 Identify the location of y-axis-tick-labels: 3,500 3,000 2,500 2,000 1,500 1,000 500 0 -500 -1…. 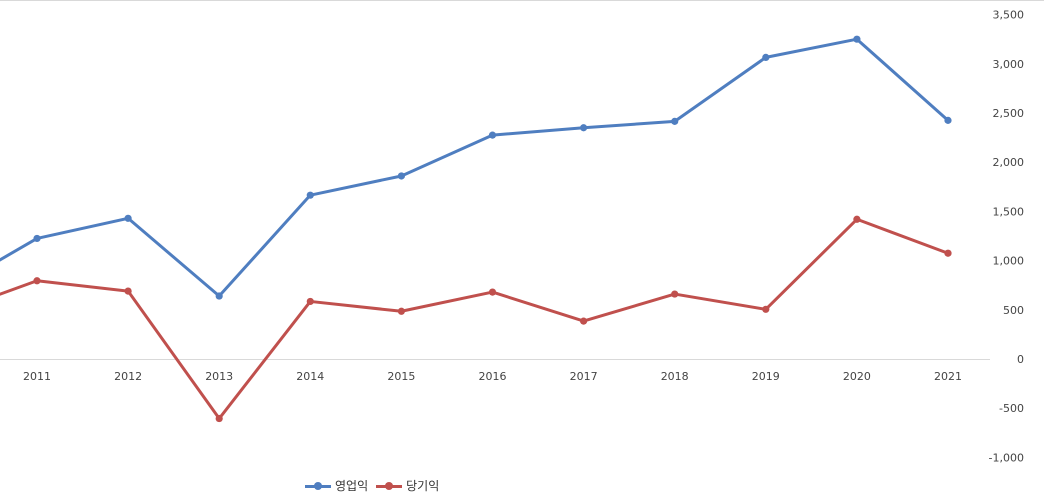
(1006, 237).